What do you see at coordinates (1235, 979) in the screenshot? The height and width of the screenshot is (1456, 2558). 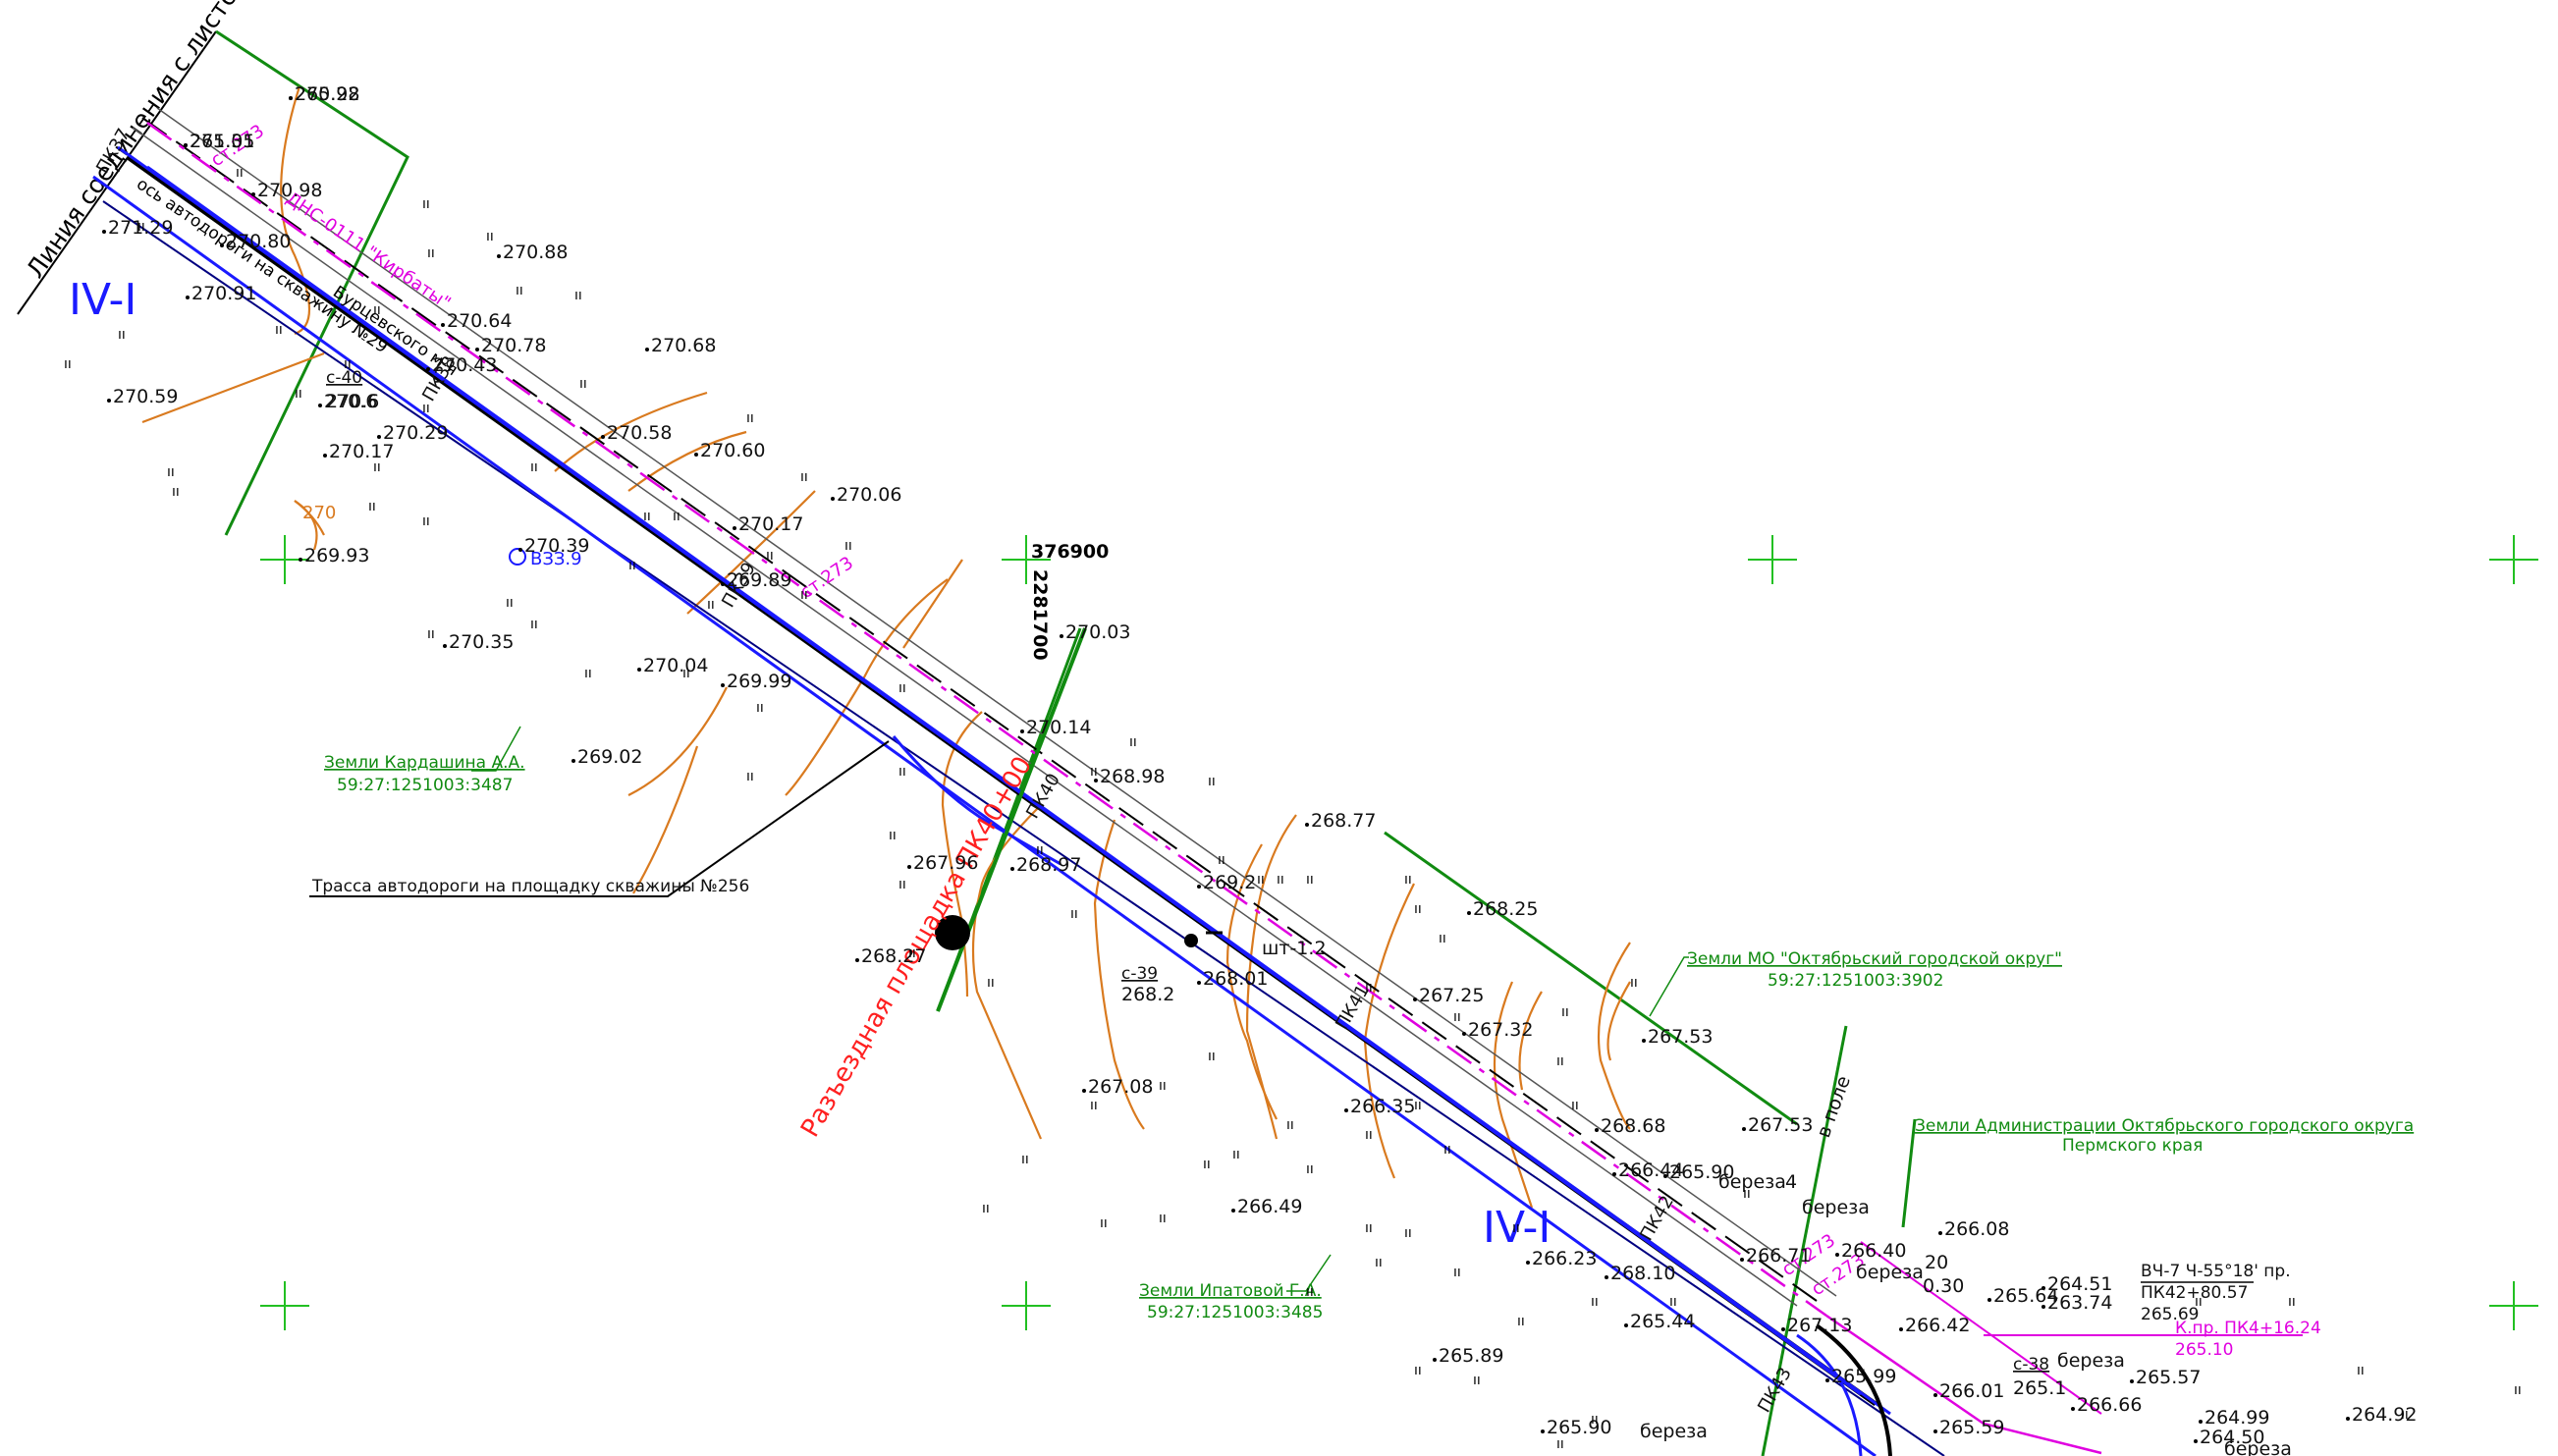 I see `elevation-label: 268.01` at bounding box center [1235, 979].